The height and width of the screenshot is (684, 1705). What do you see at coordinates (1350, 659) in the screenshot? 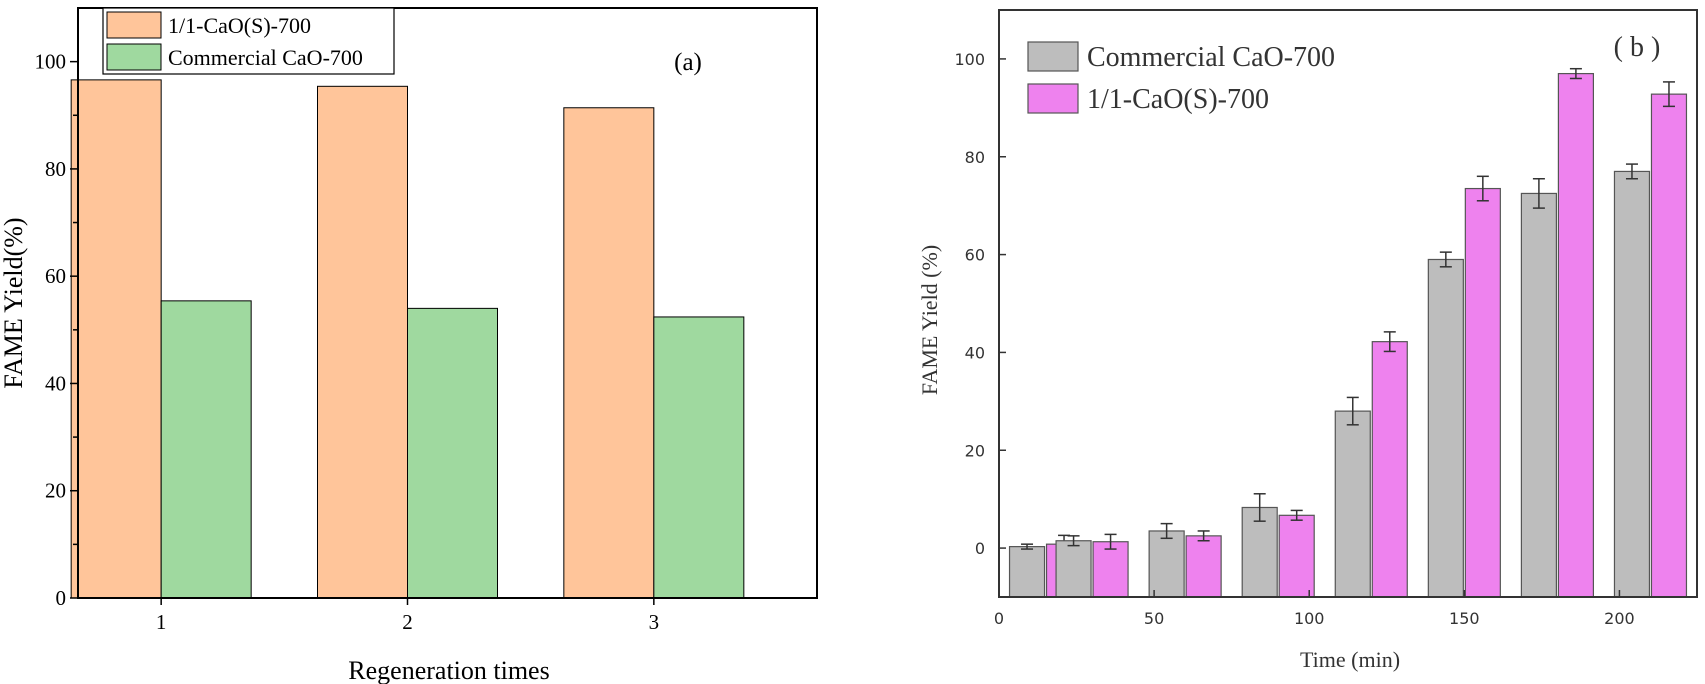
I see `chart-b-x-axis-label: Time (min)` at bounding box center [1350, 659].